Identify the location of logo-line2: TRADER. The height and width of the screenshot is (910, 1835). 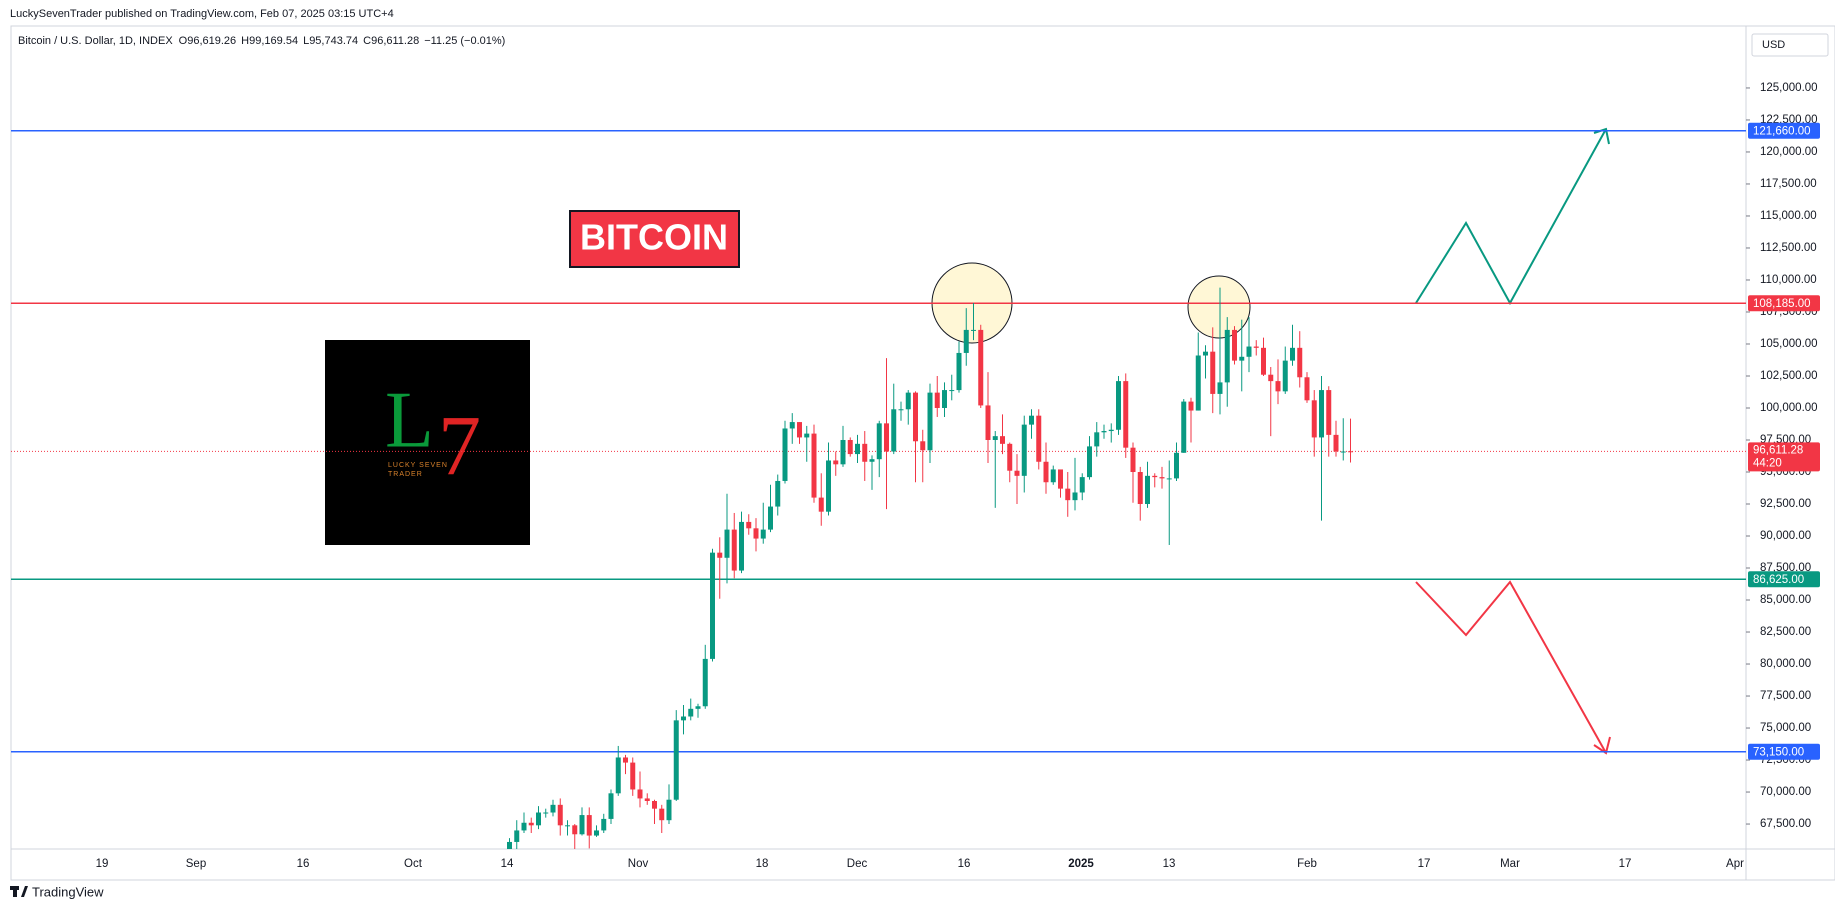
(405, 474).